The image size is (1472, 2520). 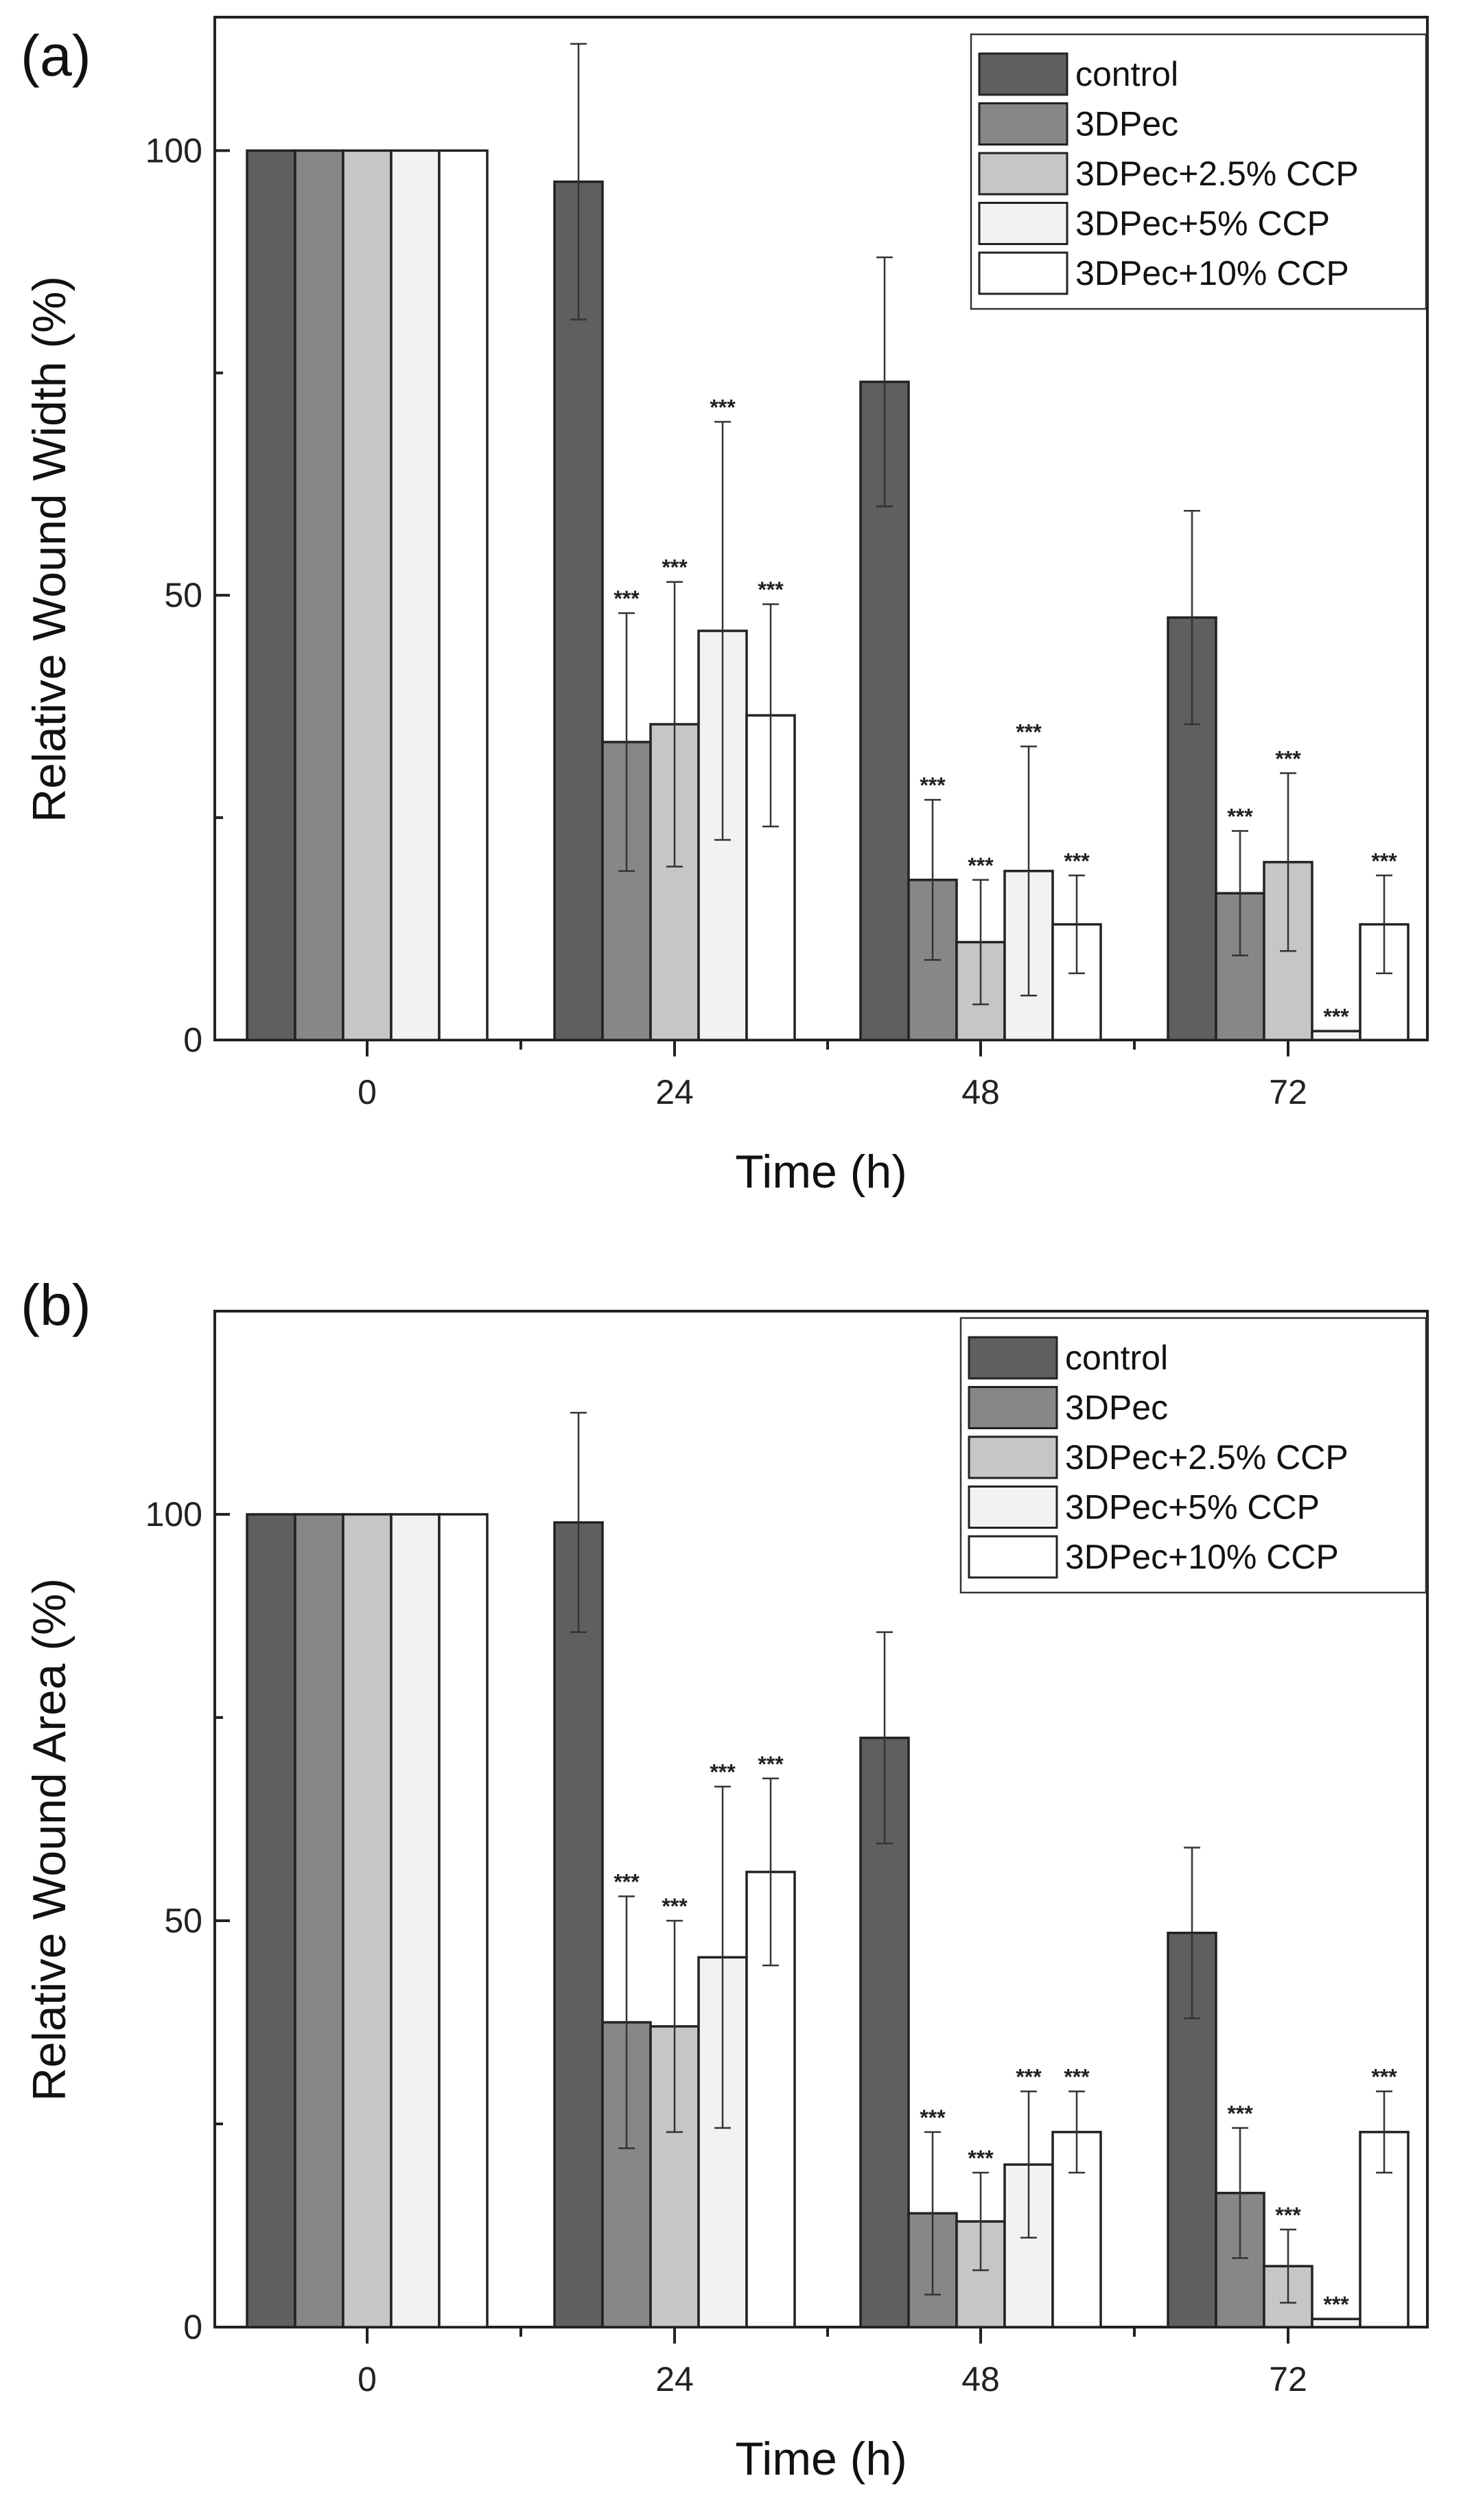 What do you see at coordinates (579, 1924) in the screenshot?
I see `panel-b-bar-control-24h` at bounding box center [579, 1924].